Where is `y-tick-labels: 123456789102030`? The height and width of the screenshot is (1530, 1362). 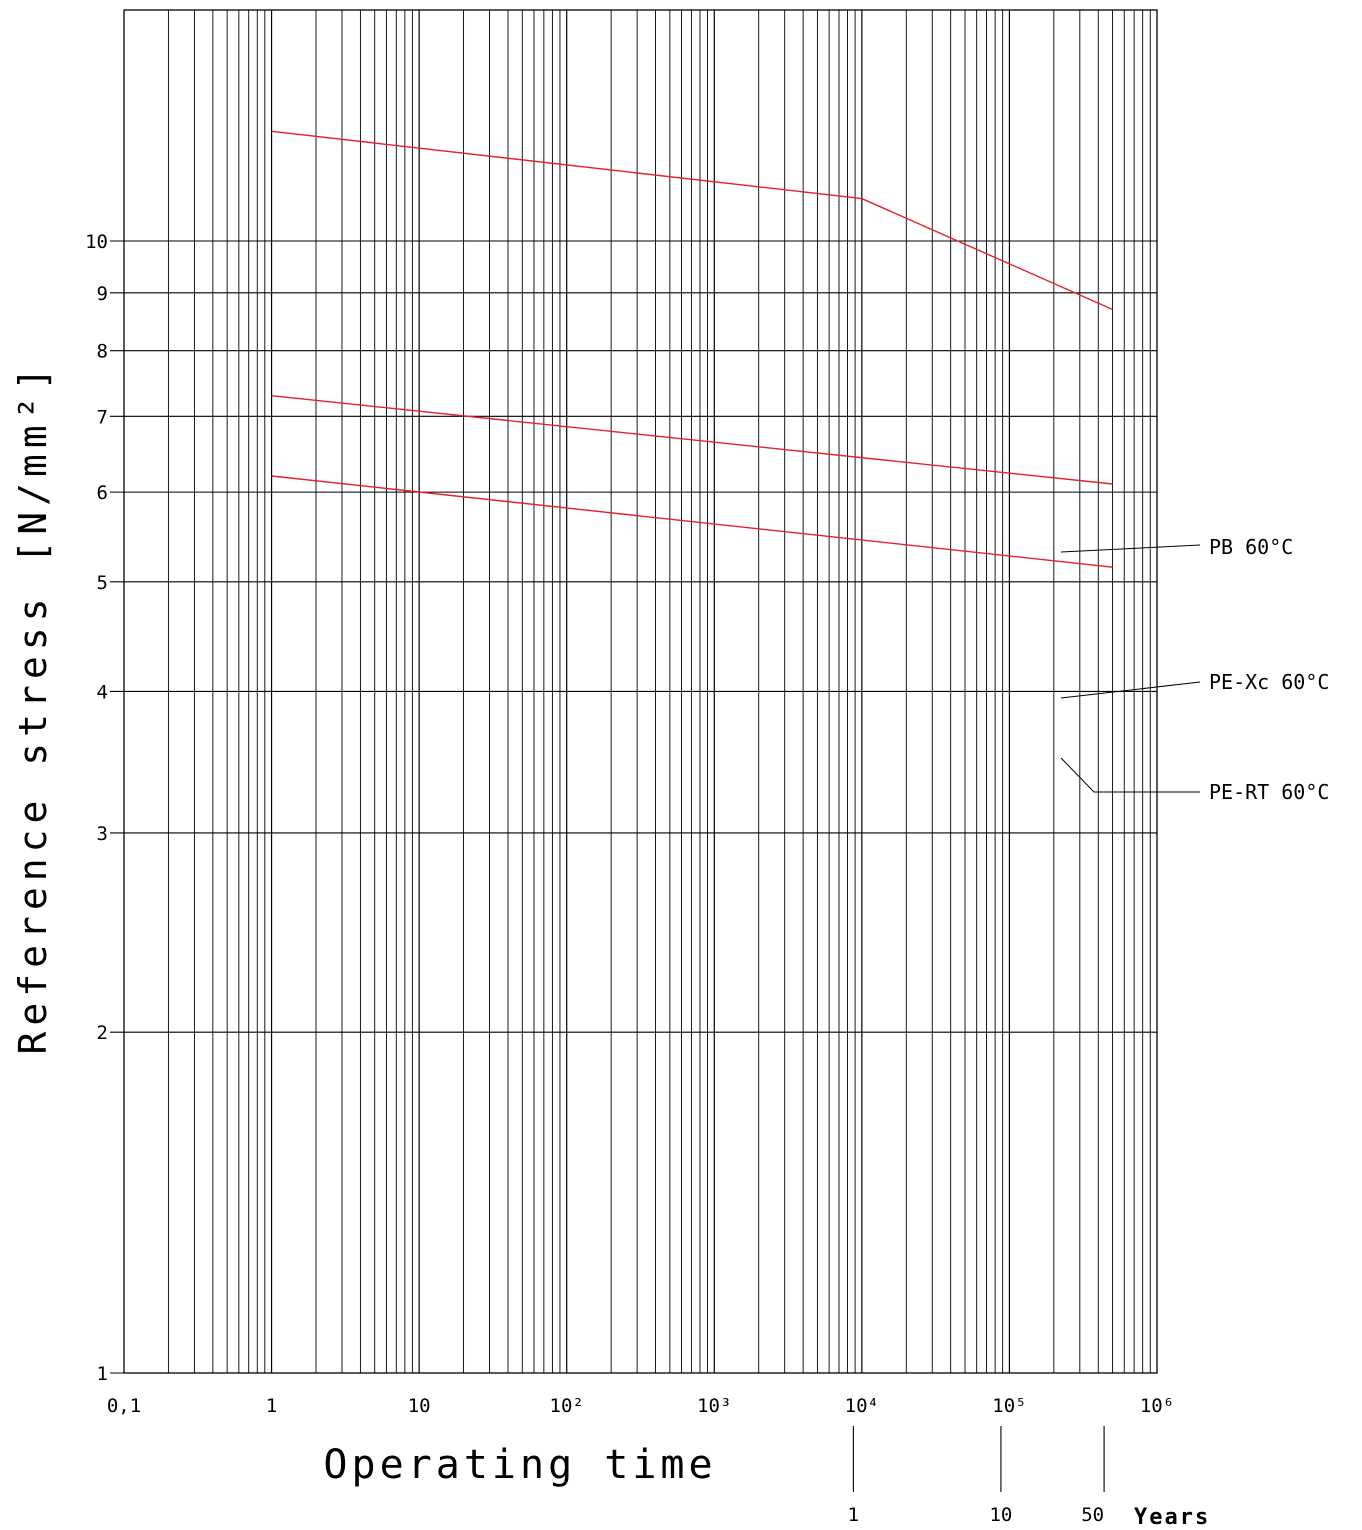 y-tick-labels: 123456789102030 is located at coordinates (96, 808).